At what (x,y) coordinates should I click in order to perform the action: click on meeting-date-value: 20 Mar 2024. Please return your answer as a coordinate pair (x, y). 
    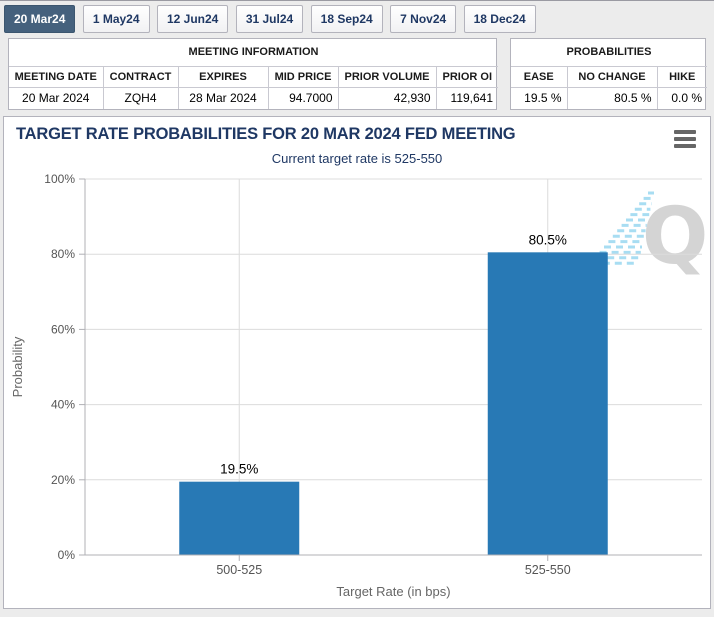
    Looking at the image, I should click on (56, 97).